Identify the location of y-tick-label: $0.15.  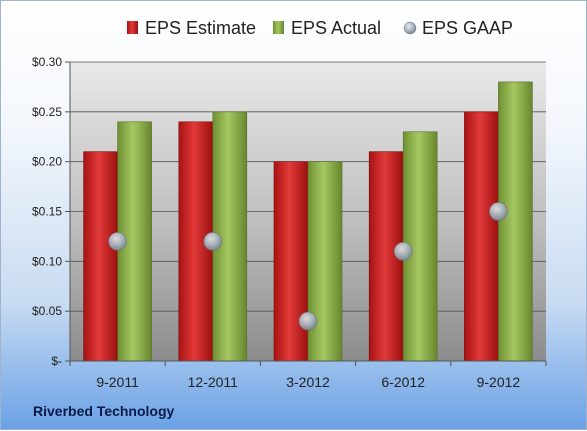
(47, 212).